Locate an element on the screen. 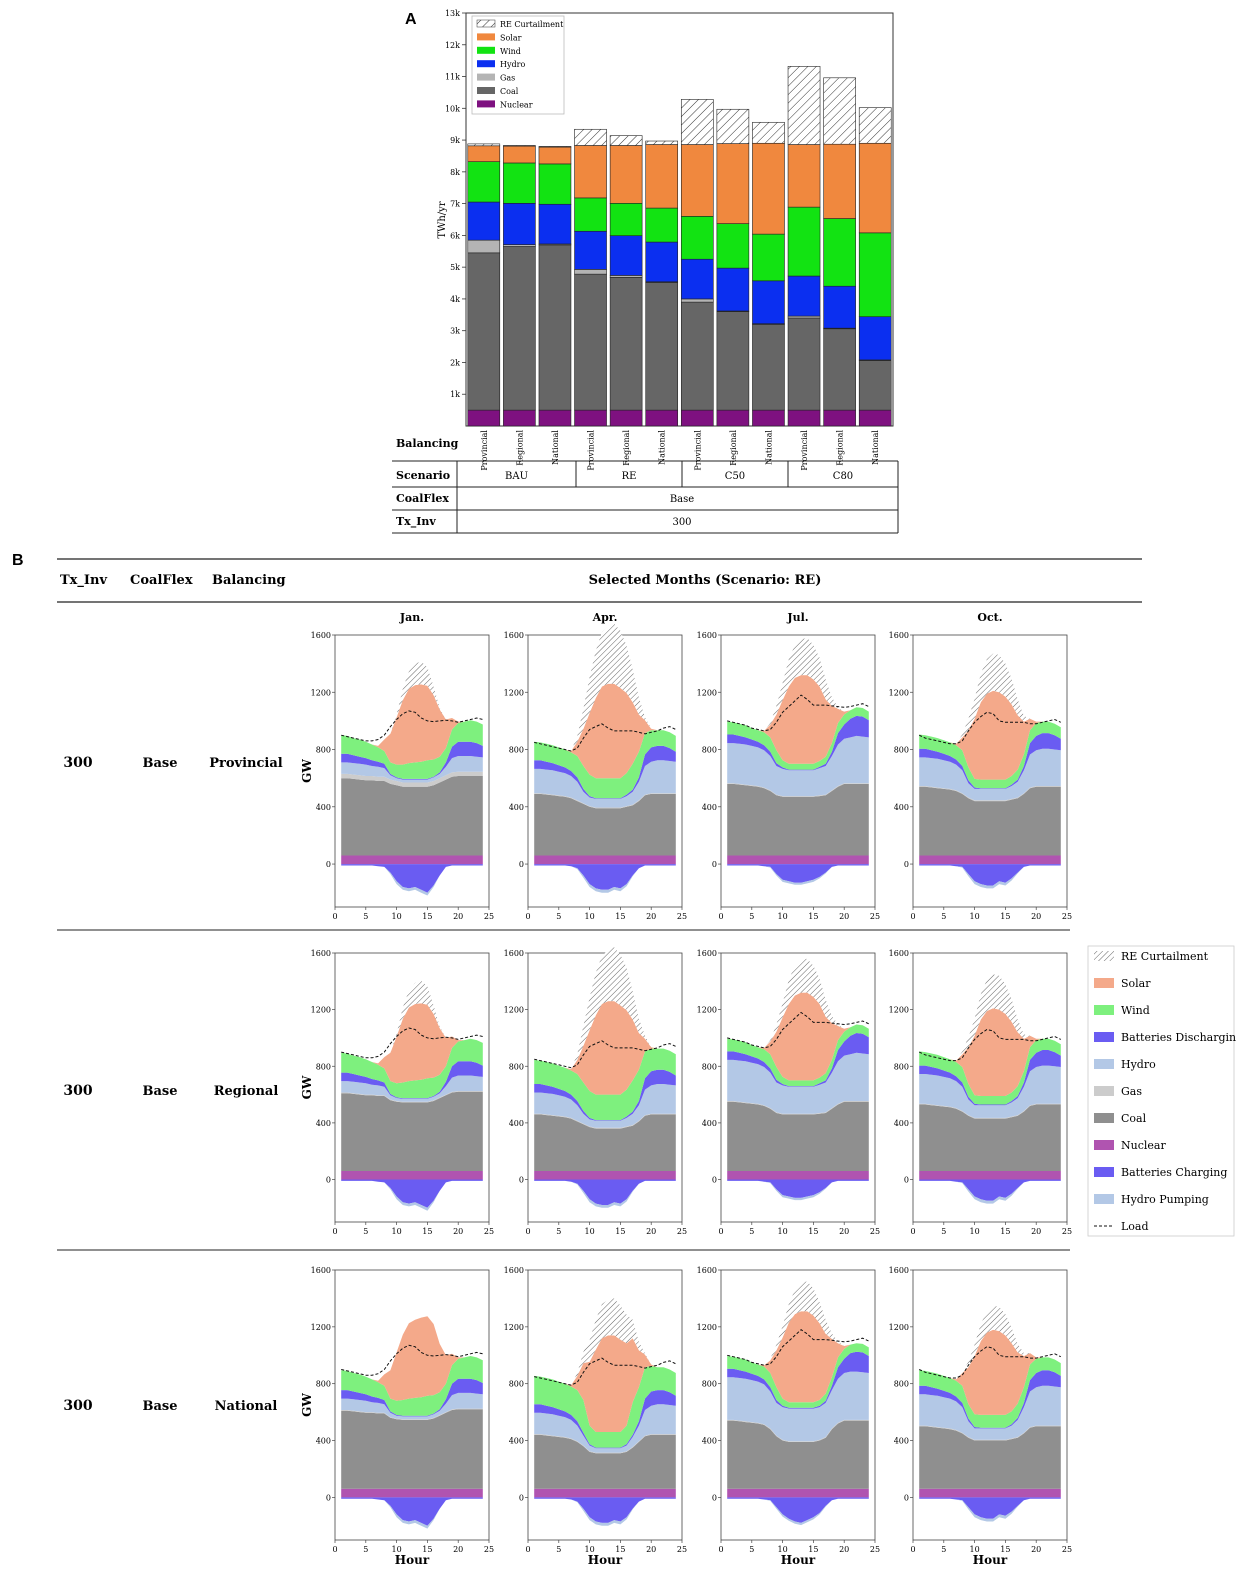  panel-b-row-balancing: Regional is located at coordinates (246, 1091).